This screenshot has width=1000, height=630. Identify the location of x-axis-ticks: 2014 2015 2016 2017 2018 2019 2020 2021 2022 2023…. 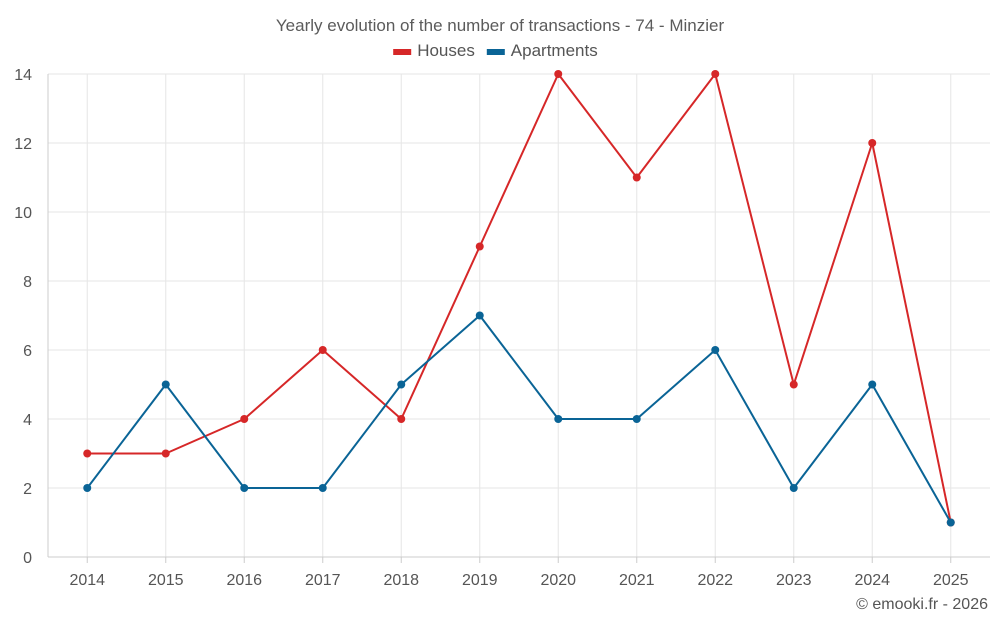
(519, 573).